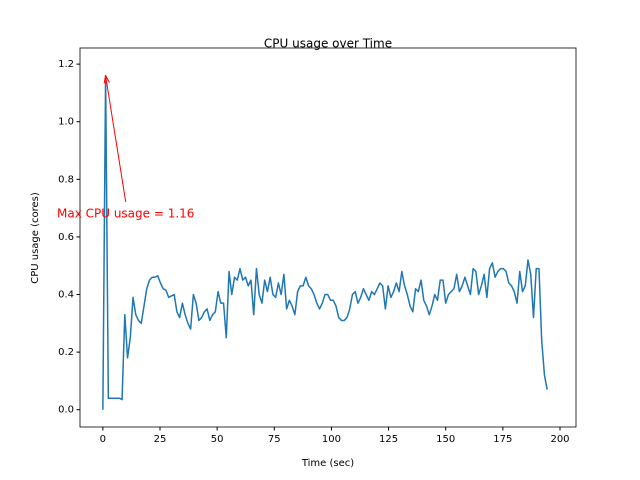 This screenshot has height=480, width=640. What do you see at coordinates (274, 439) in the screenshot?
I see `x-tick-label: 75` at bounding box center [274, 439].